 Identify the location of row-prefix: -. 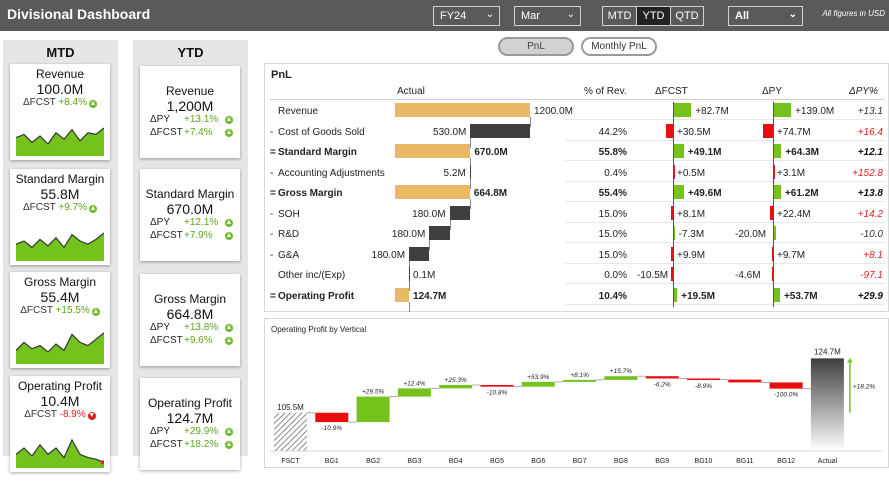
(272, 173).